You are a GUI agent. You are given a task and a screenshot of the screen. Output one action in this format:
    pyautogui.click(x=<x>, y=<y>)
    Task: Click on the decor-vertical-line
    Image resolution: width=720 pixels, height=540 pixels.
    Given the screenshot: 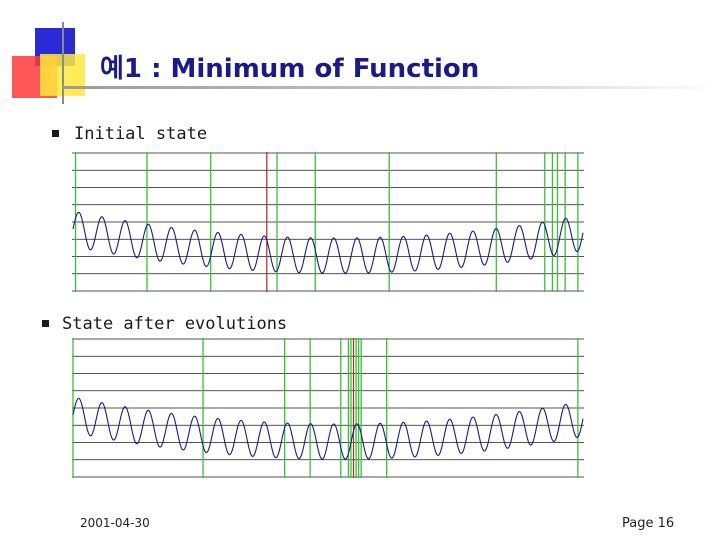 What is the action you would take?
    pyautogui.click(x=63, y=63)
    